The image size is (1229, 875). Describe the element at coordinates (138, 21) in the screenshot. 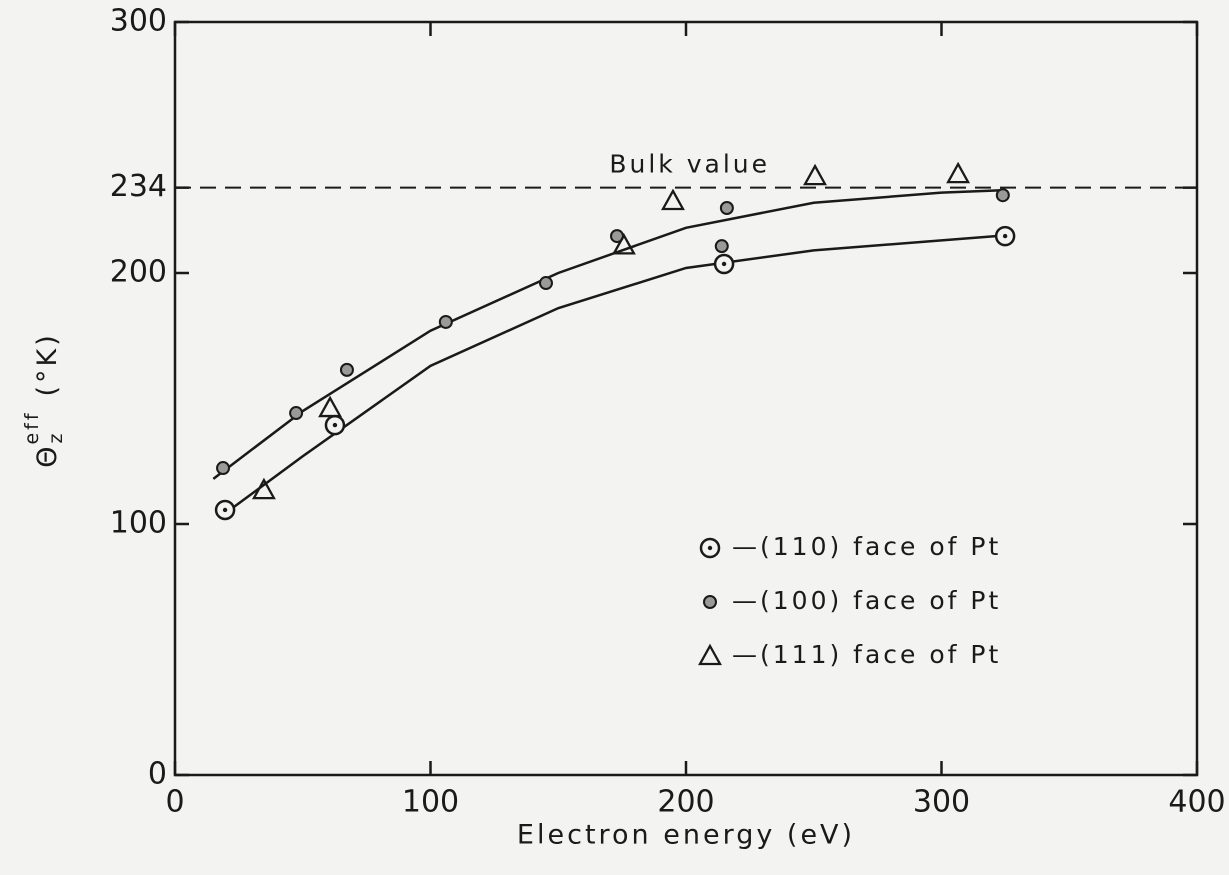

I see `y-tick-label: 300` at that location.